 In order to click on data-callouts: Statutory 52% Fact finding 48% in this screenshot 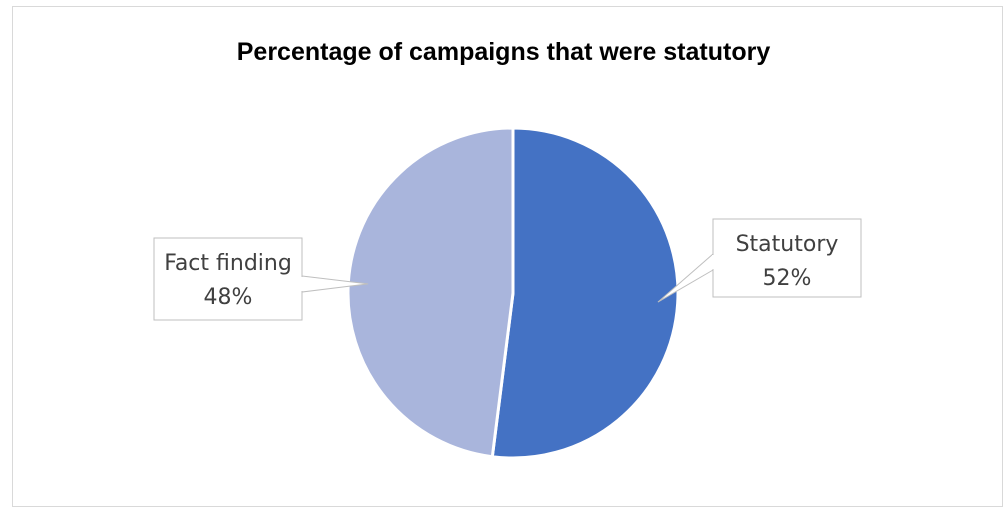, I will do `click(507, 269)`.